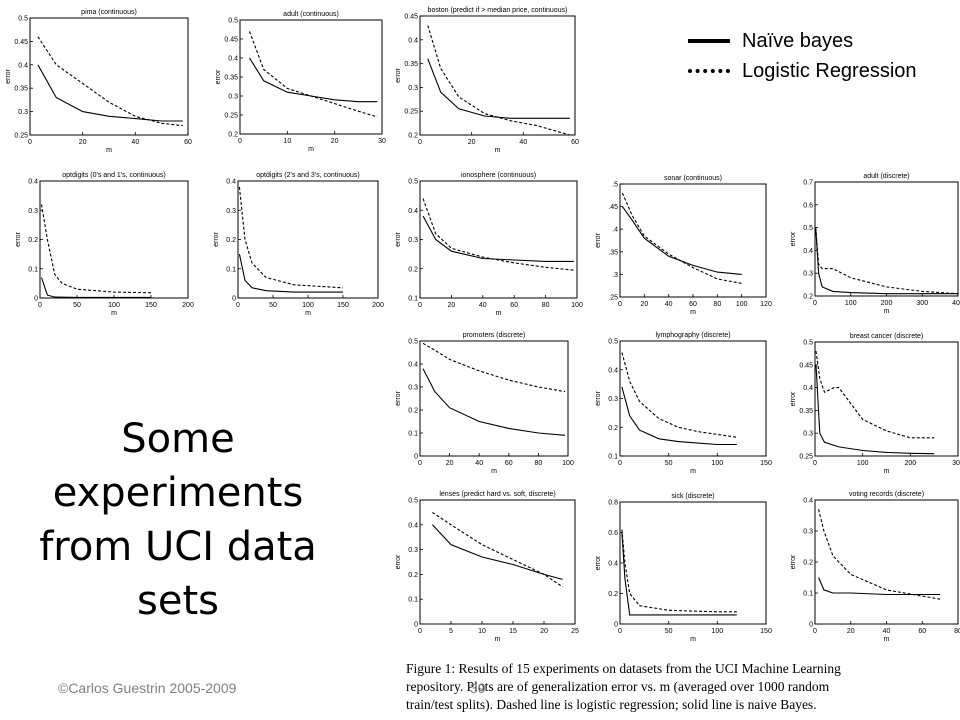 The height and width of the screenshot is (720, 960). I want to click on legend-item-naive-bayes: Naïve bayes, so click(823, 41).